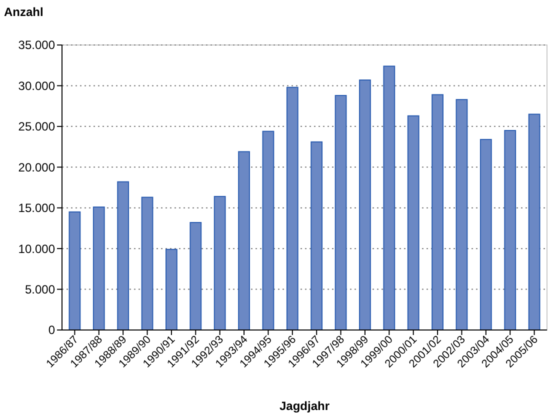  What do you see at coordinates (37, 208) in the screenshot?
I see `y-tick-label: 15.000` at bounding box center [37, 208].